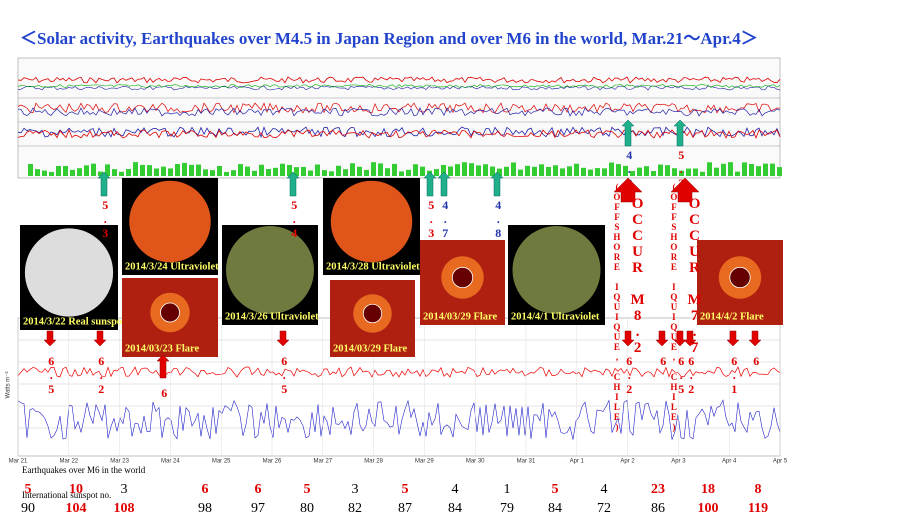  What do you see at coordinates (307, 508) in the screenshot?
I see `sunspot-number: 80` at bounding box center [307, 508].